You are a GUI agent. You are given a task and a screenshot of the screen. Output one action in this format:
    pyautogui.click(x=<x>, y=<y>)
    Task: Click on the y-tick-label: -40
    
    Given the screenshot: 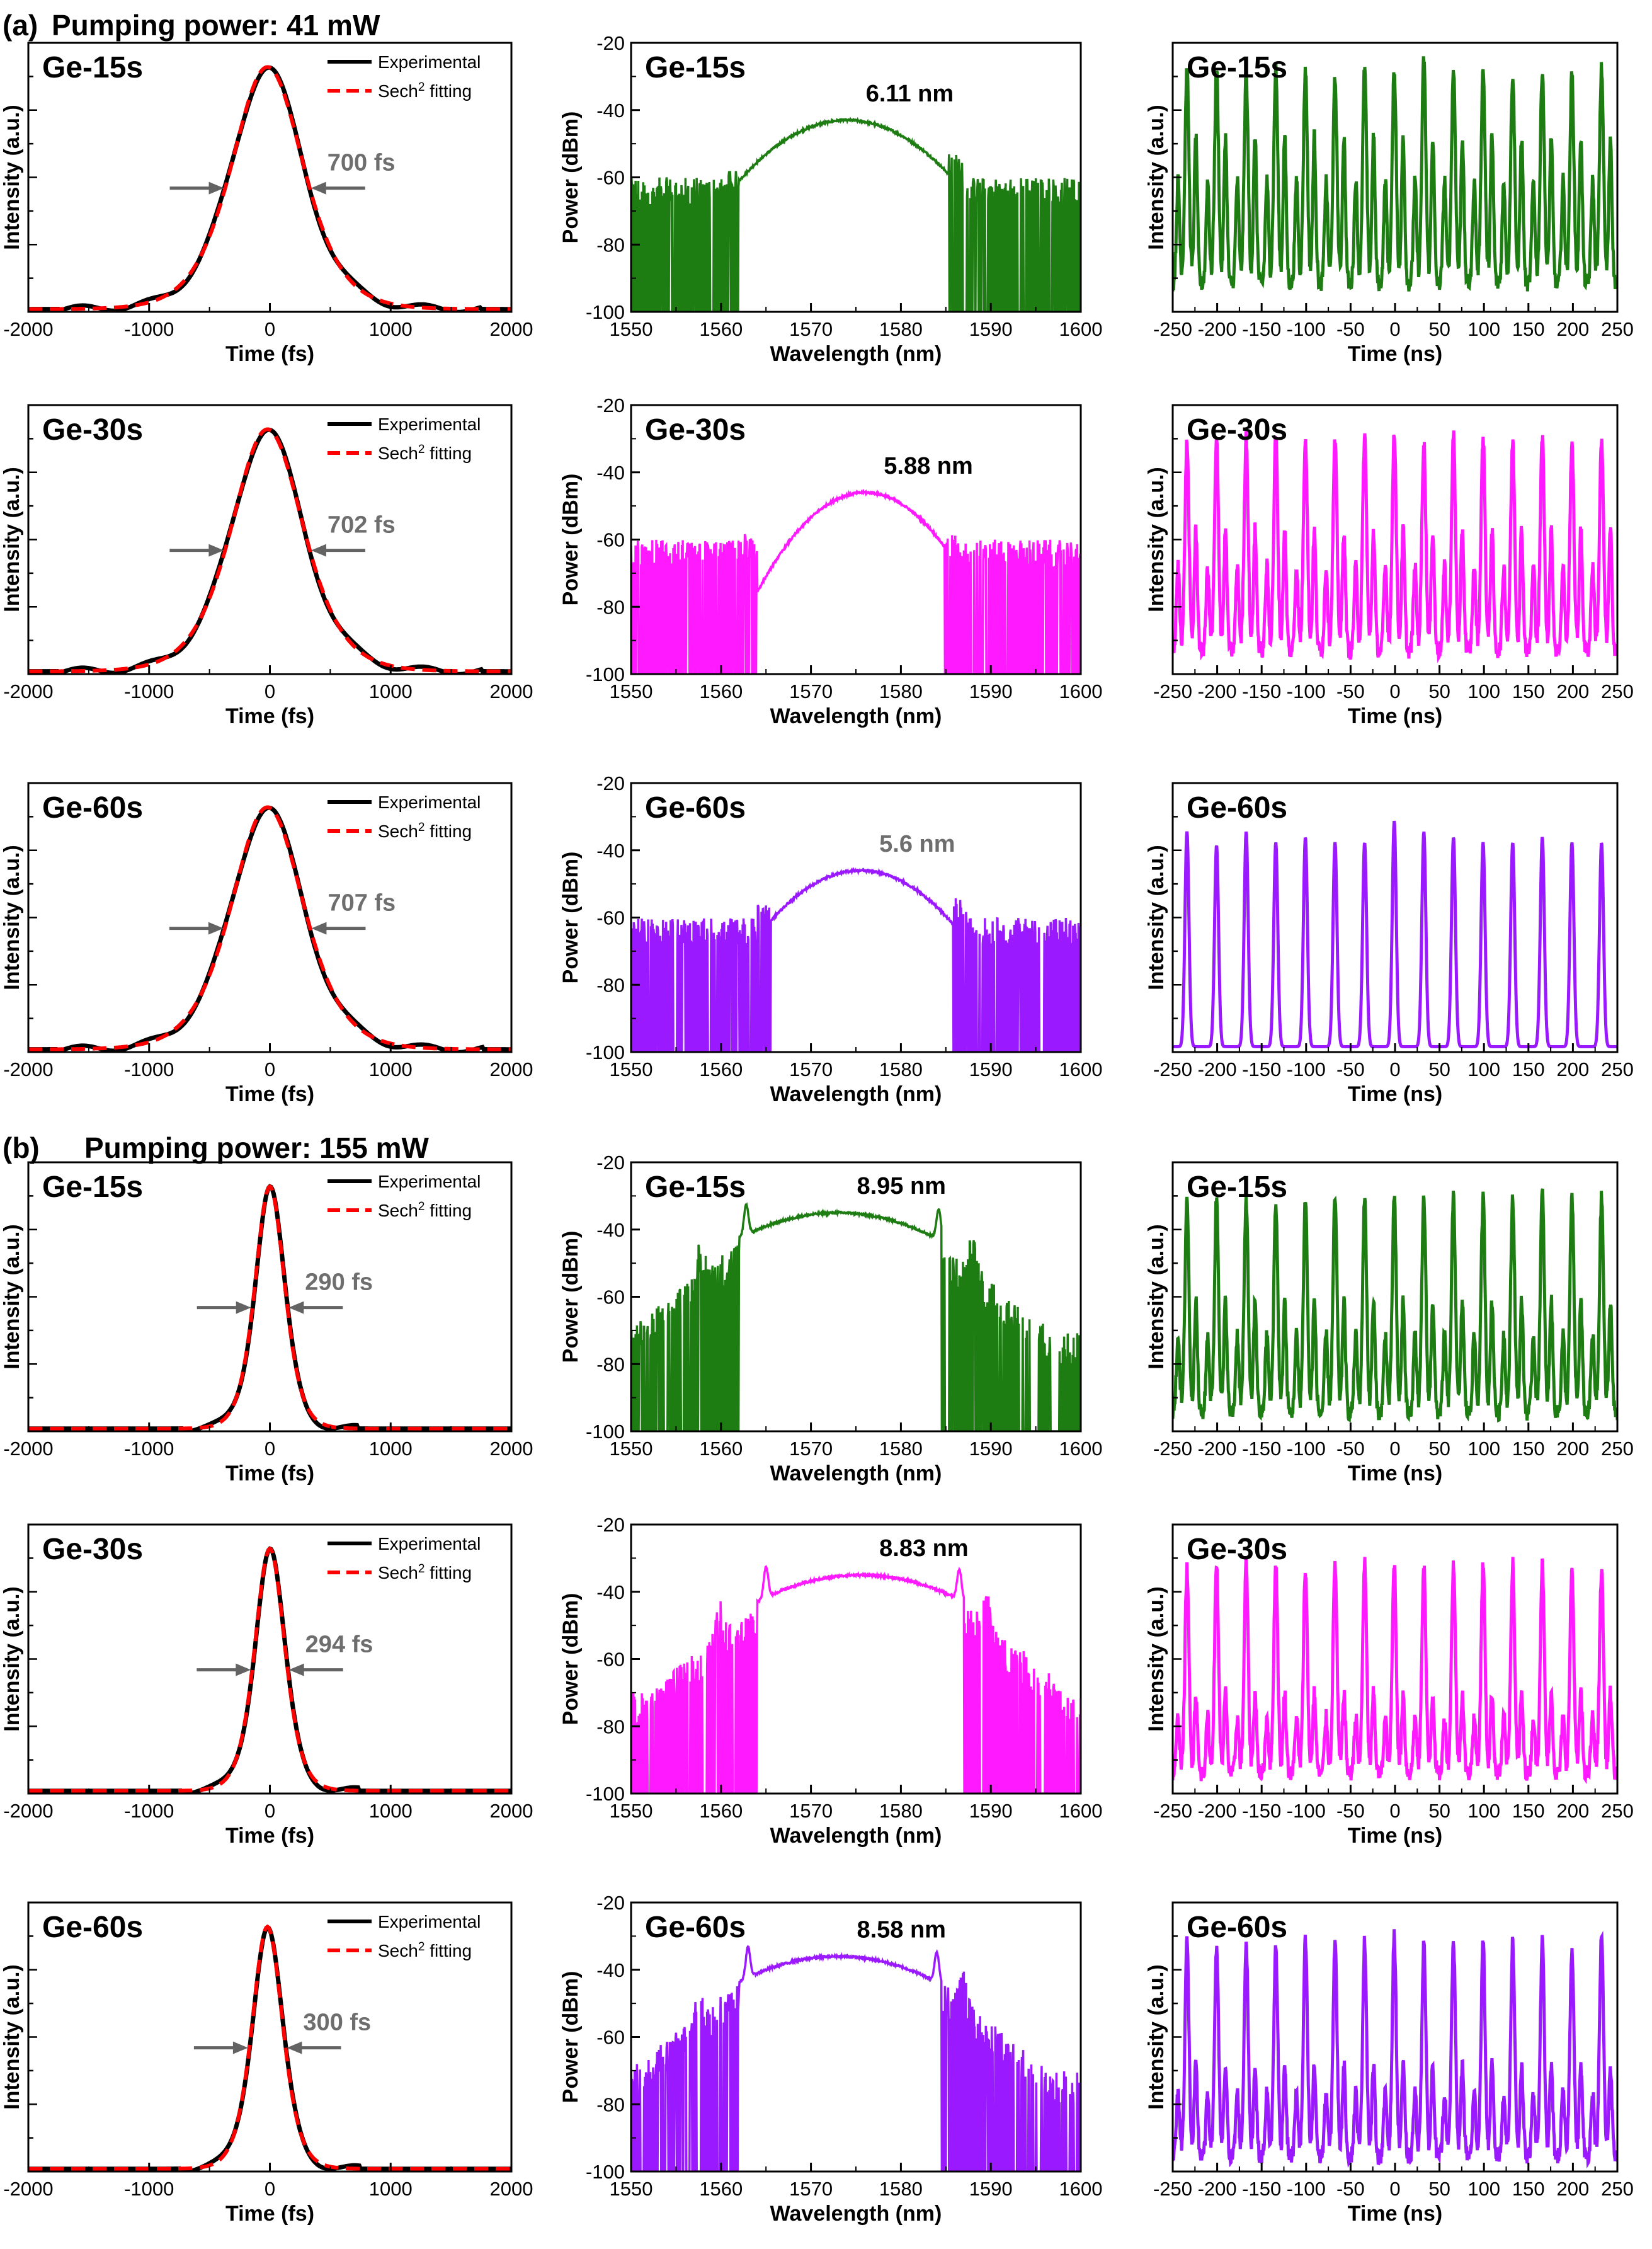 What is the action you would take?
    pyautogui.click(x=611, y=111)
    